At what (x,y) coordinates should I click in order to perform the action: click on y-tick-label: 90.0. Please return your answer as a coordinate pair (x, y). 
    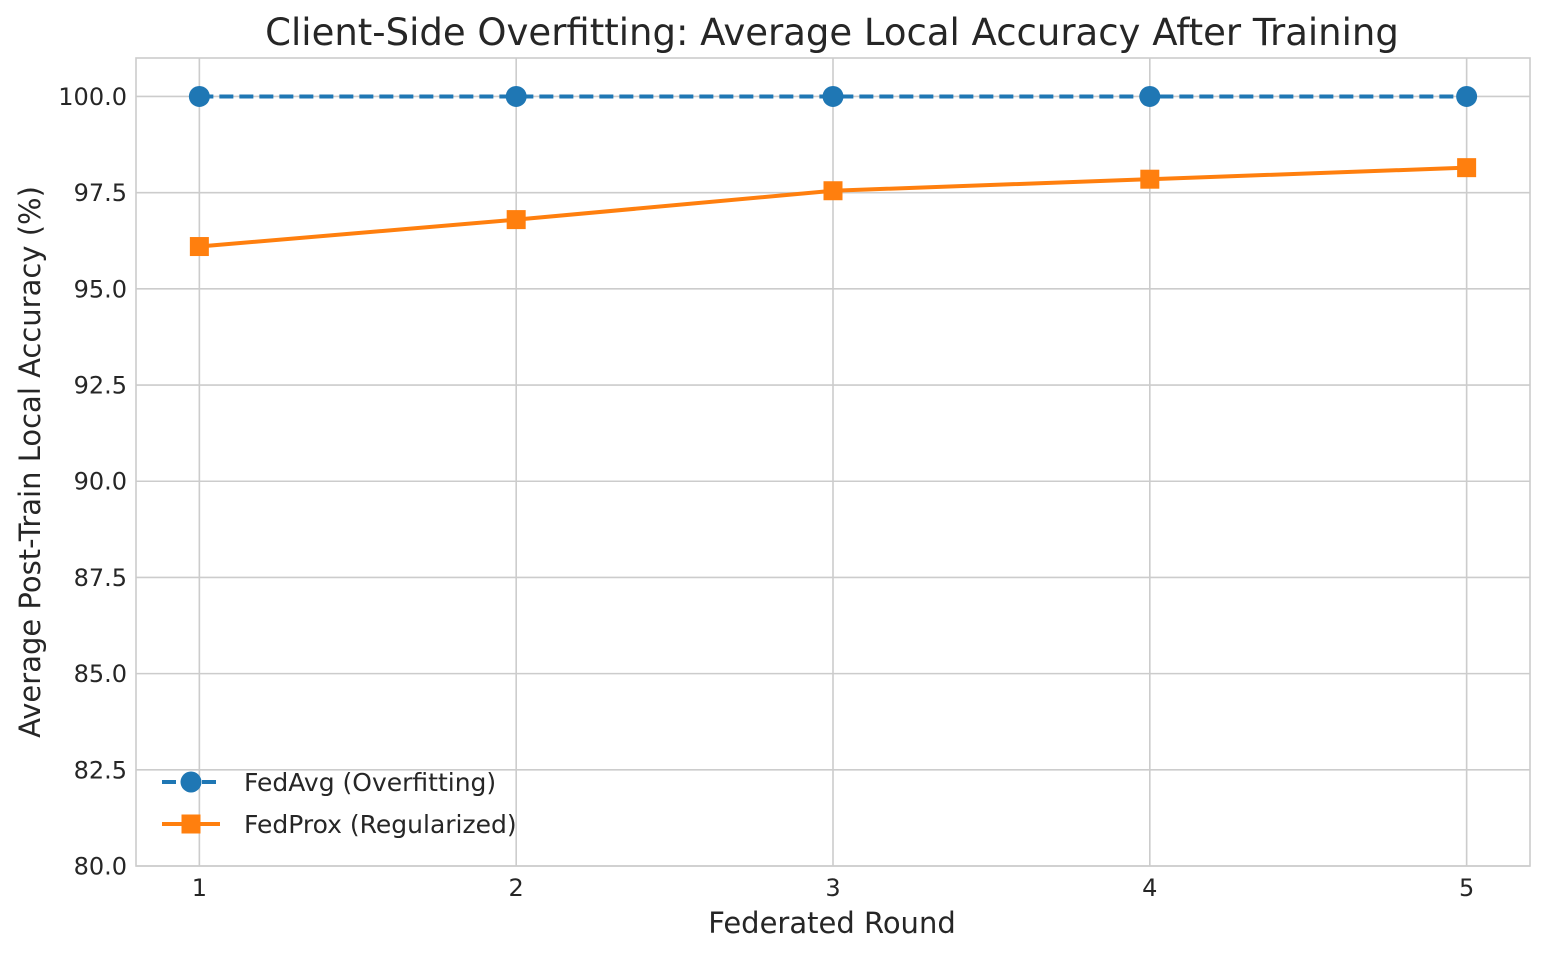
    Looking at the image, I should click on (100, 482).